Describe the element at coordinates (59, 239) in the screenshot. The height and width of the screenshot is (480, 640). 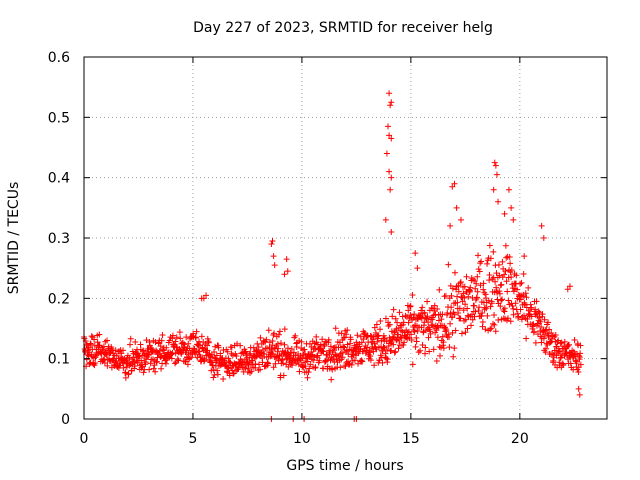
I see `y-tick-label: 0.3` at that location.